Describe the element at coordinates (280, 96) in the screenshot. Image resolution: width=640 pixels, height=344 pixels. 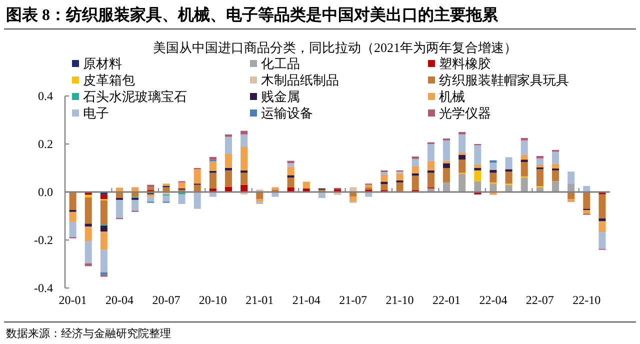
I see `legend-label: 贱金属` at that location.